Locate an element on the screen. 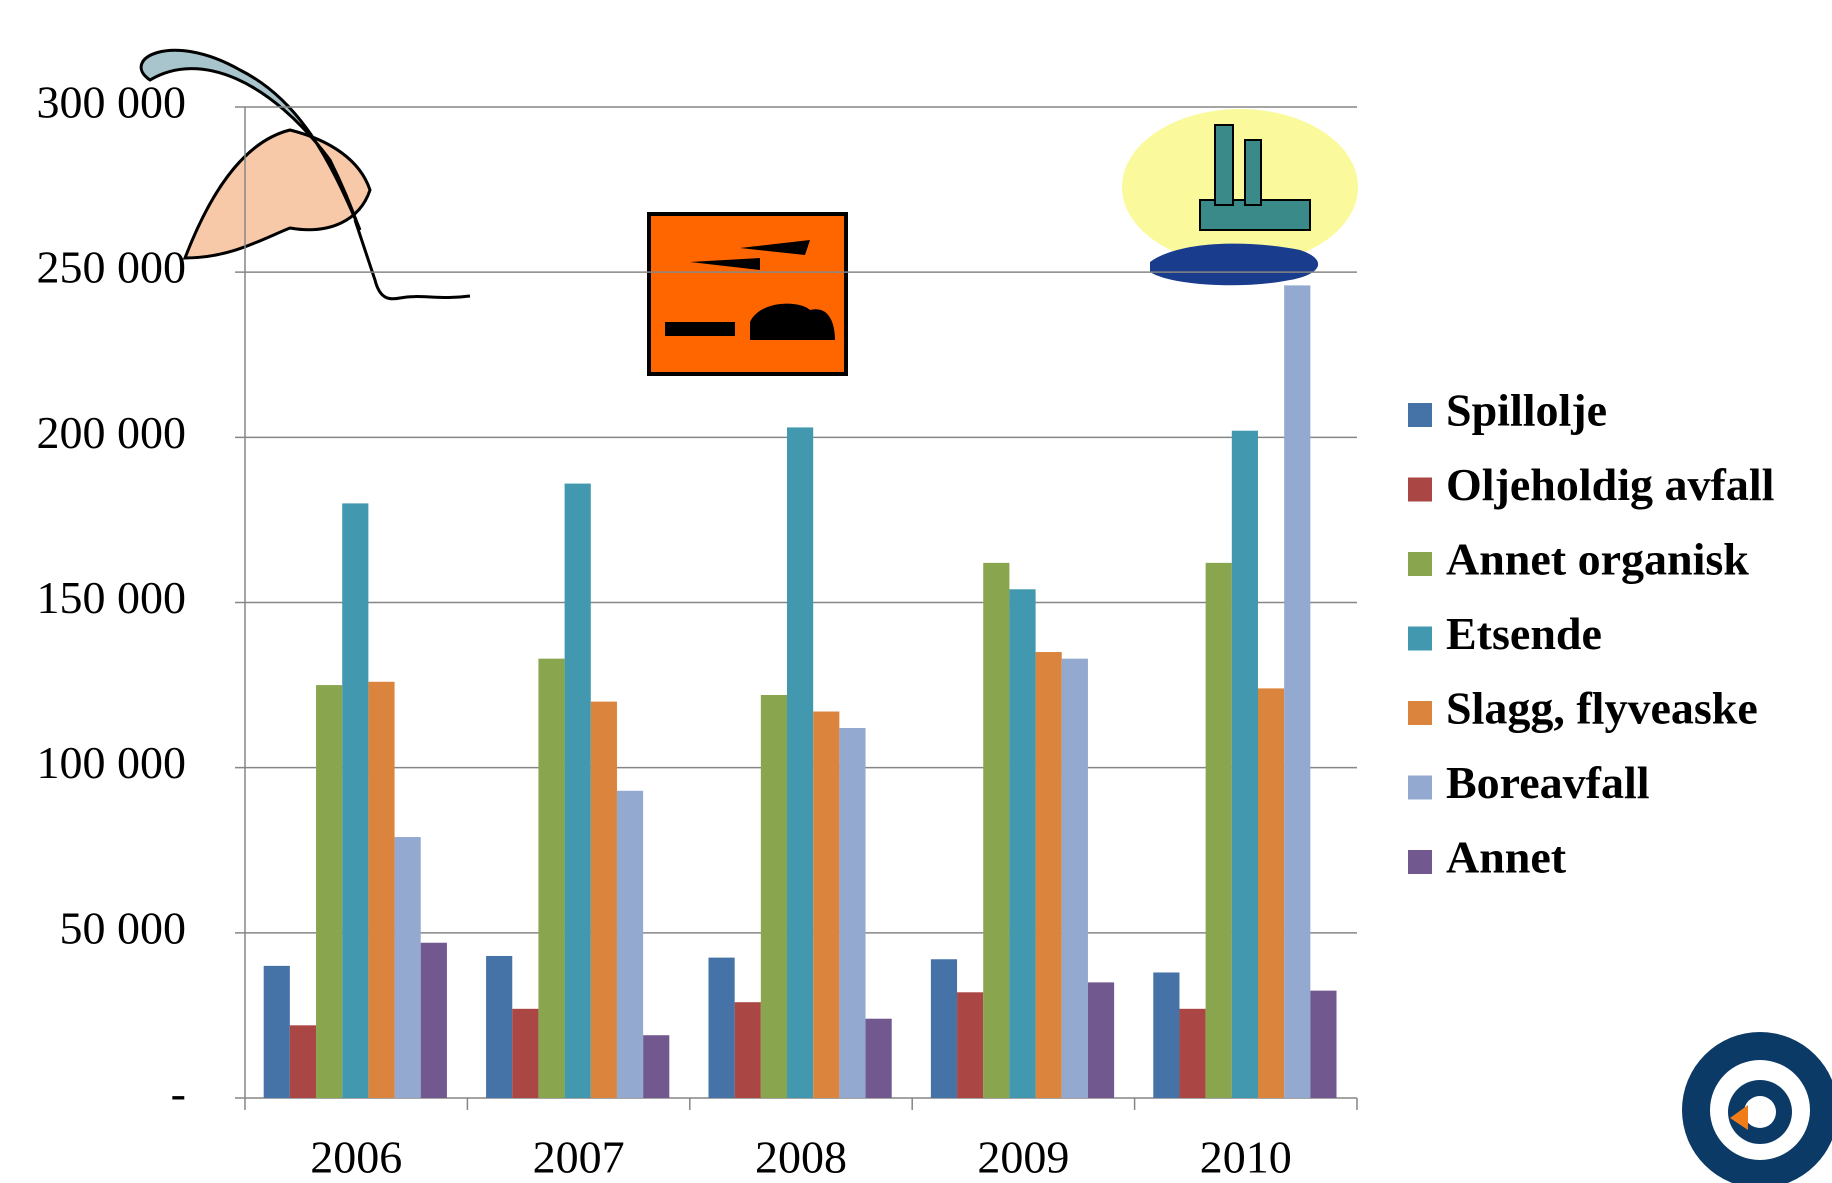 This screenshot has height=1183, width=1832. x-tick-label: 2007 is located at coordinates (579, 1157).